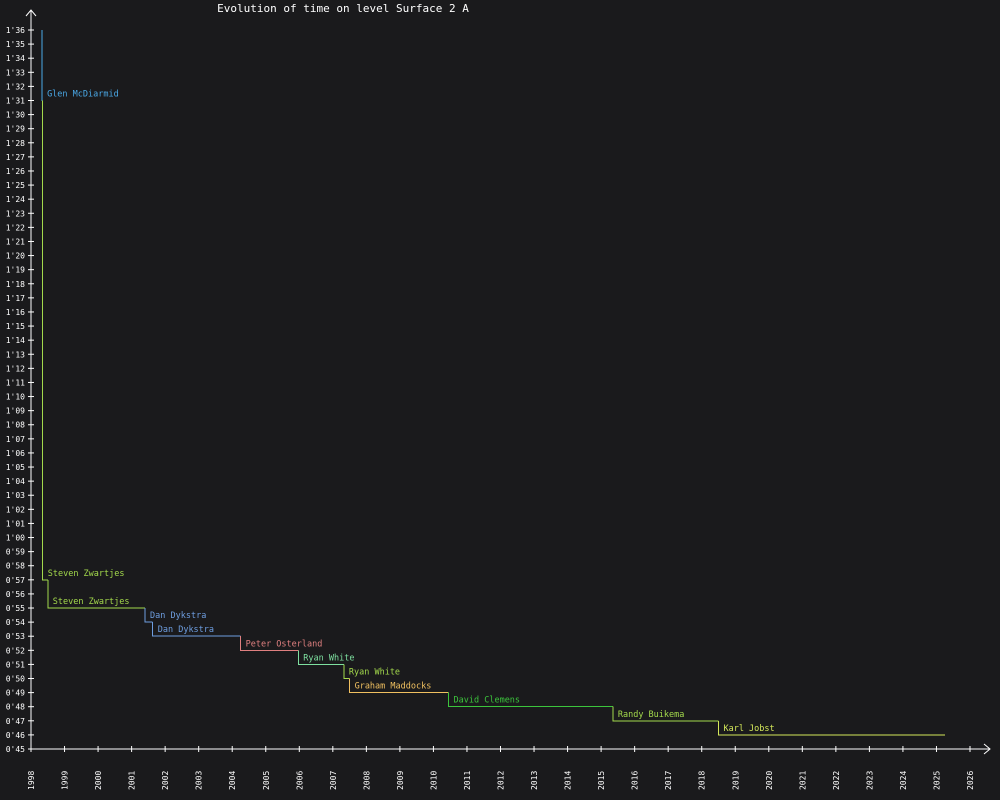 This screenshot has width=1000, height=800. Describe the element at coordinates (735, 780) in the screenshot. I see `x-tick-label: 2019` at that location.